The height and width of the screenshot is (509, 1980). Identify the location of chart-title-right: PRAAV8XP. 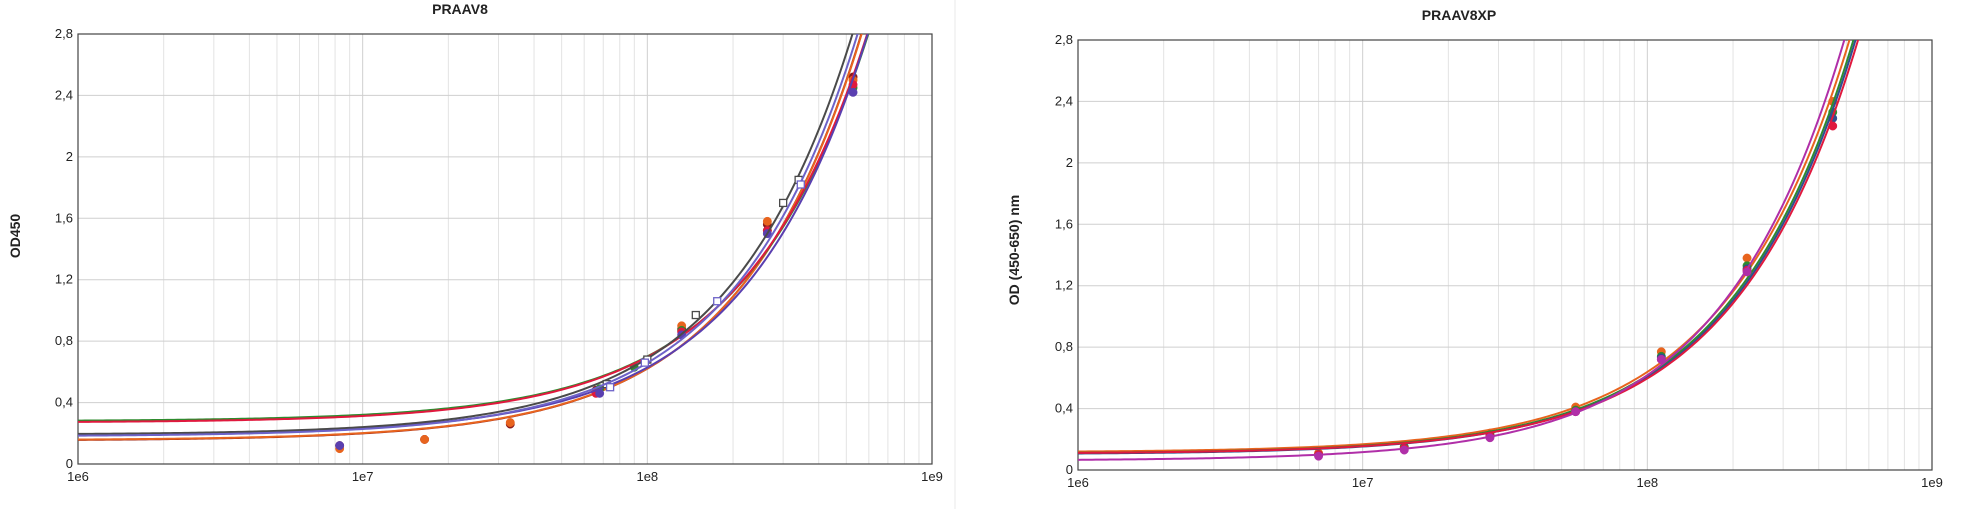
(1459, 15).